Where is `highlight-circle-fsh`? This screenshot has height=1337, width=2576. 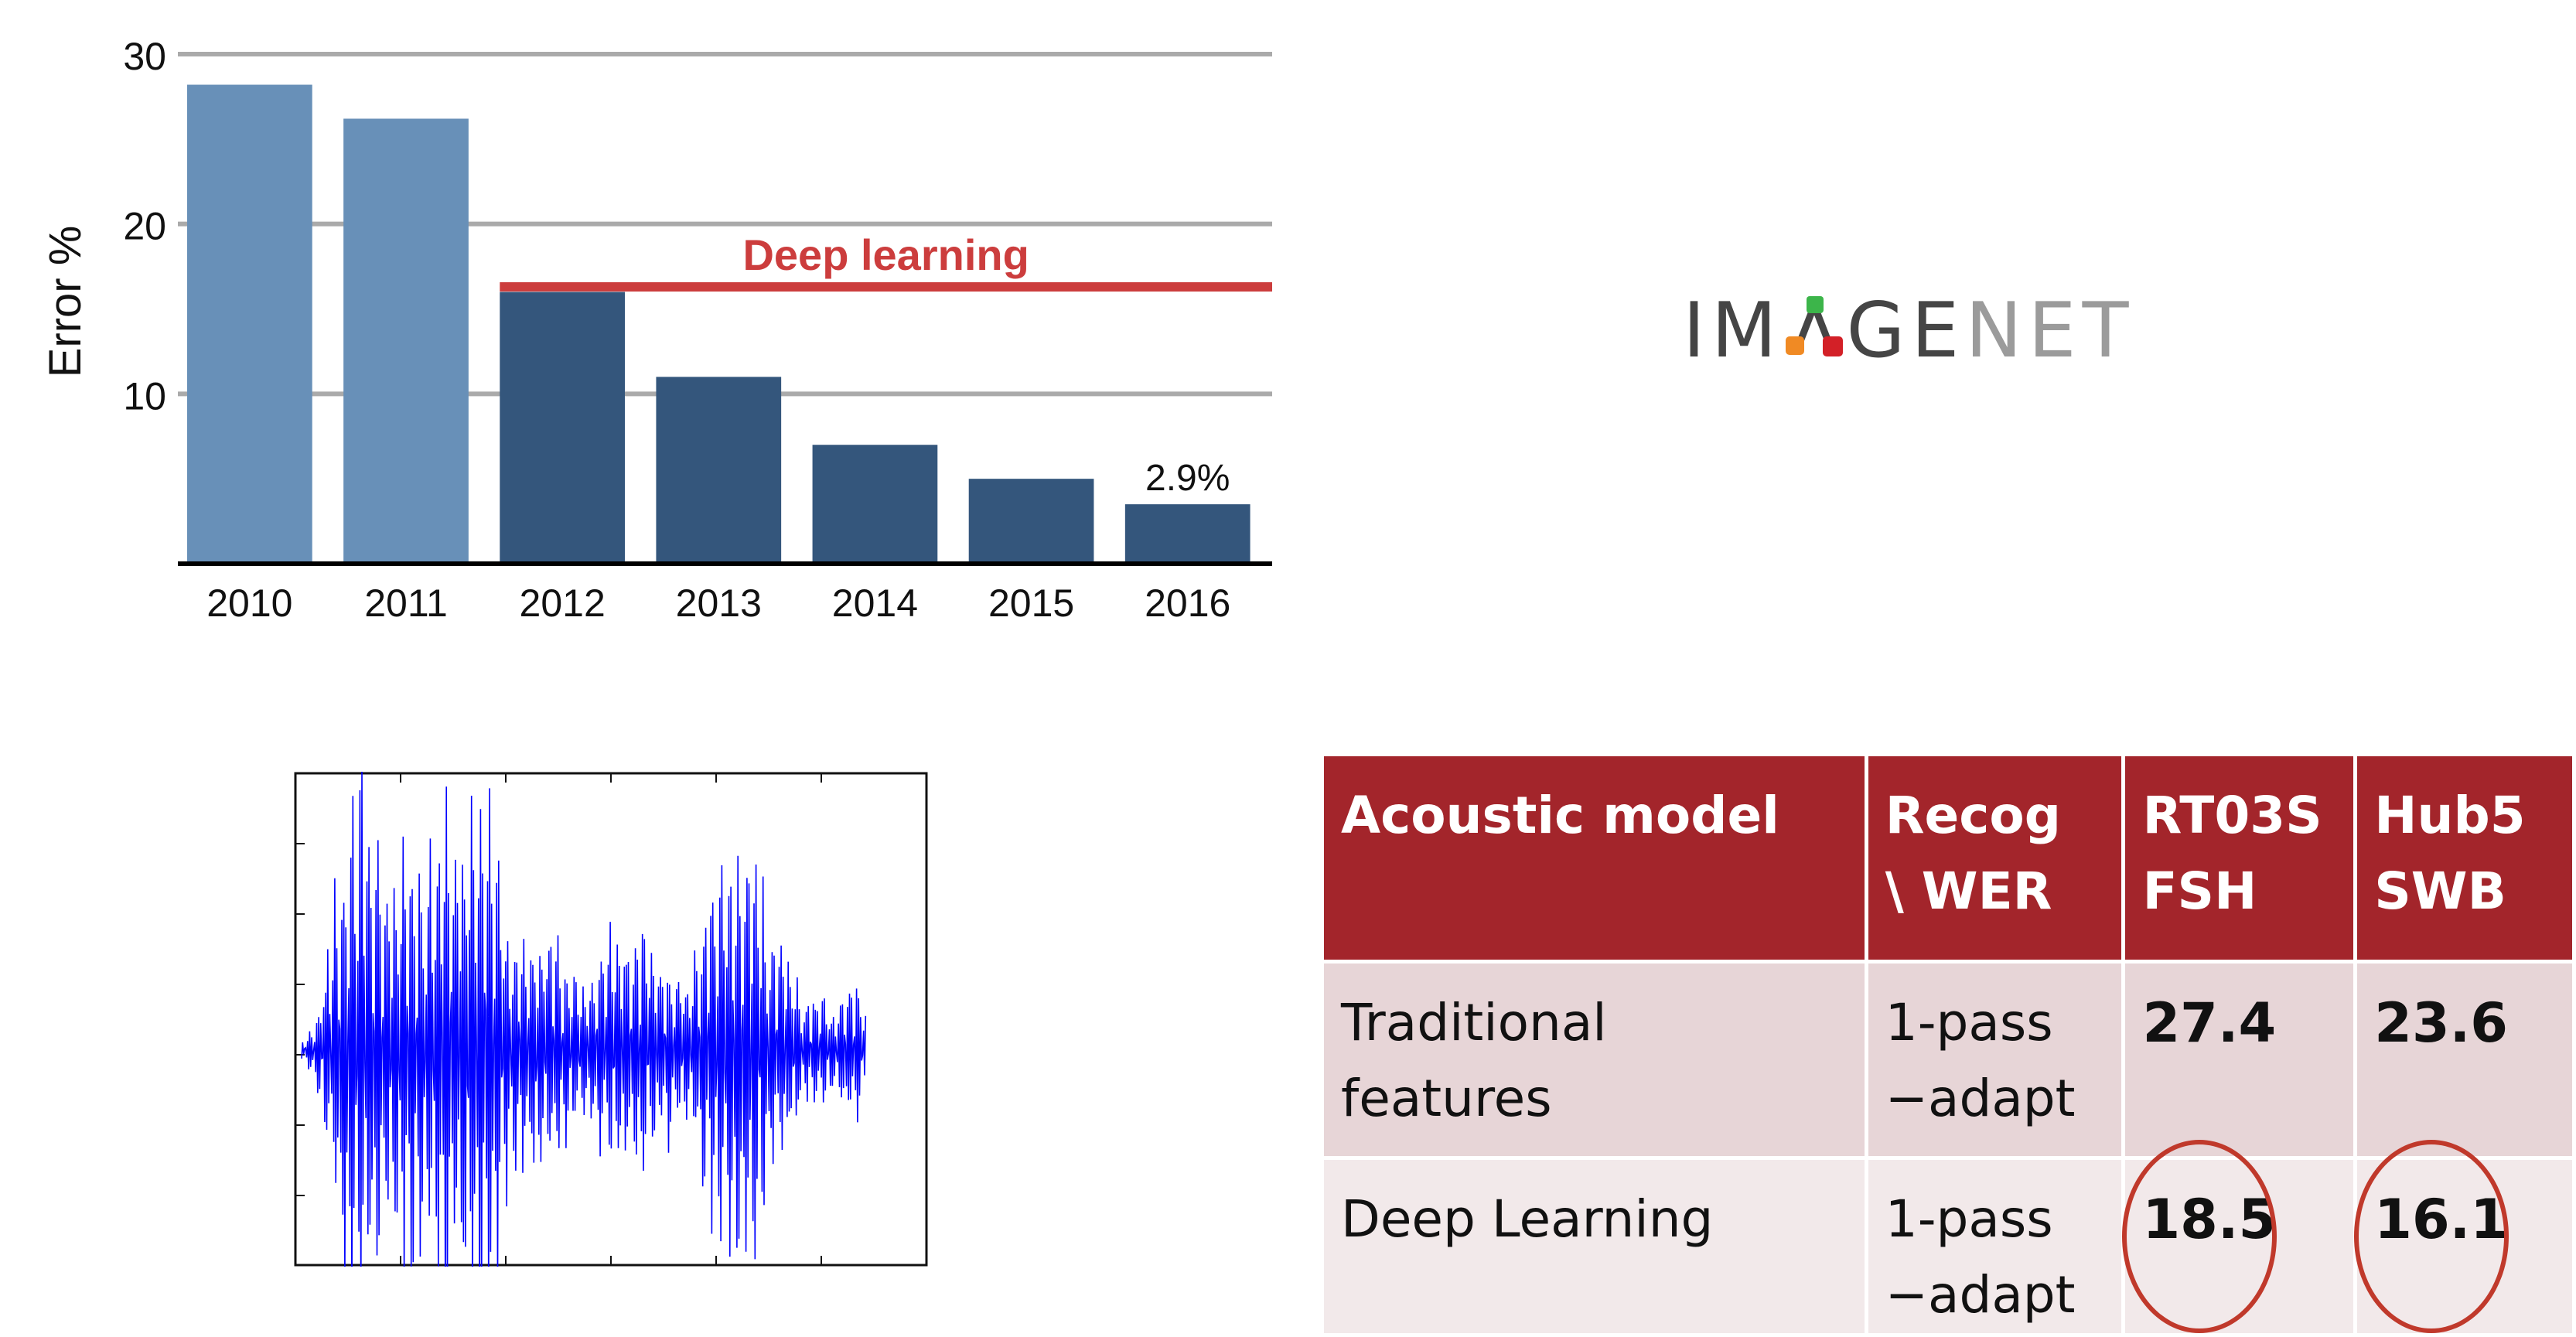
highlight-circle-fsh is located at coordinates (2199, 1236).